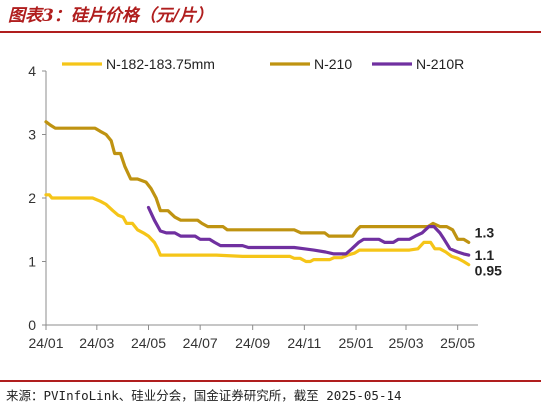 The image size is (541, 412). What do you see at coordinates (440, 64) in the screenshot?
I see `legend-label-3: N-210R` at bounding box center [440, 64].